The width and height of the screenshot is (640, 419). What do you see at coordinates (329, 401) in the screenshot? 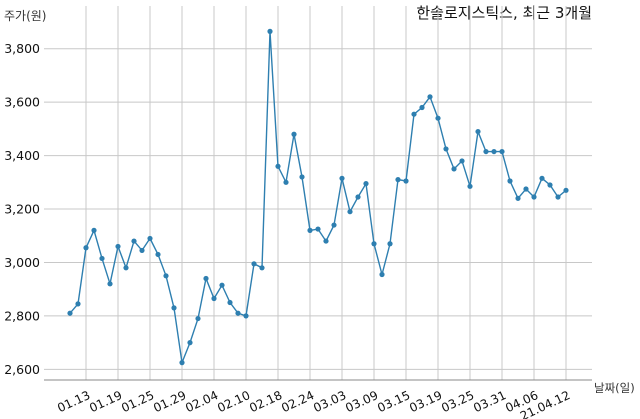
I see `x-tick-label: 03.03` at bounding box center [329, 401].